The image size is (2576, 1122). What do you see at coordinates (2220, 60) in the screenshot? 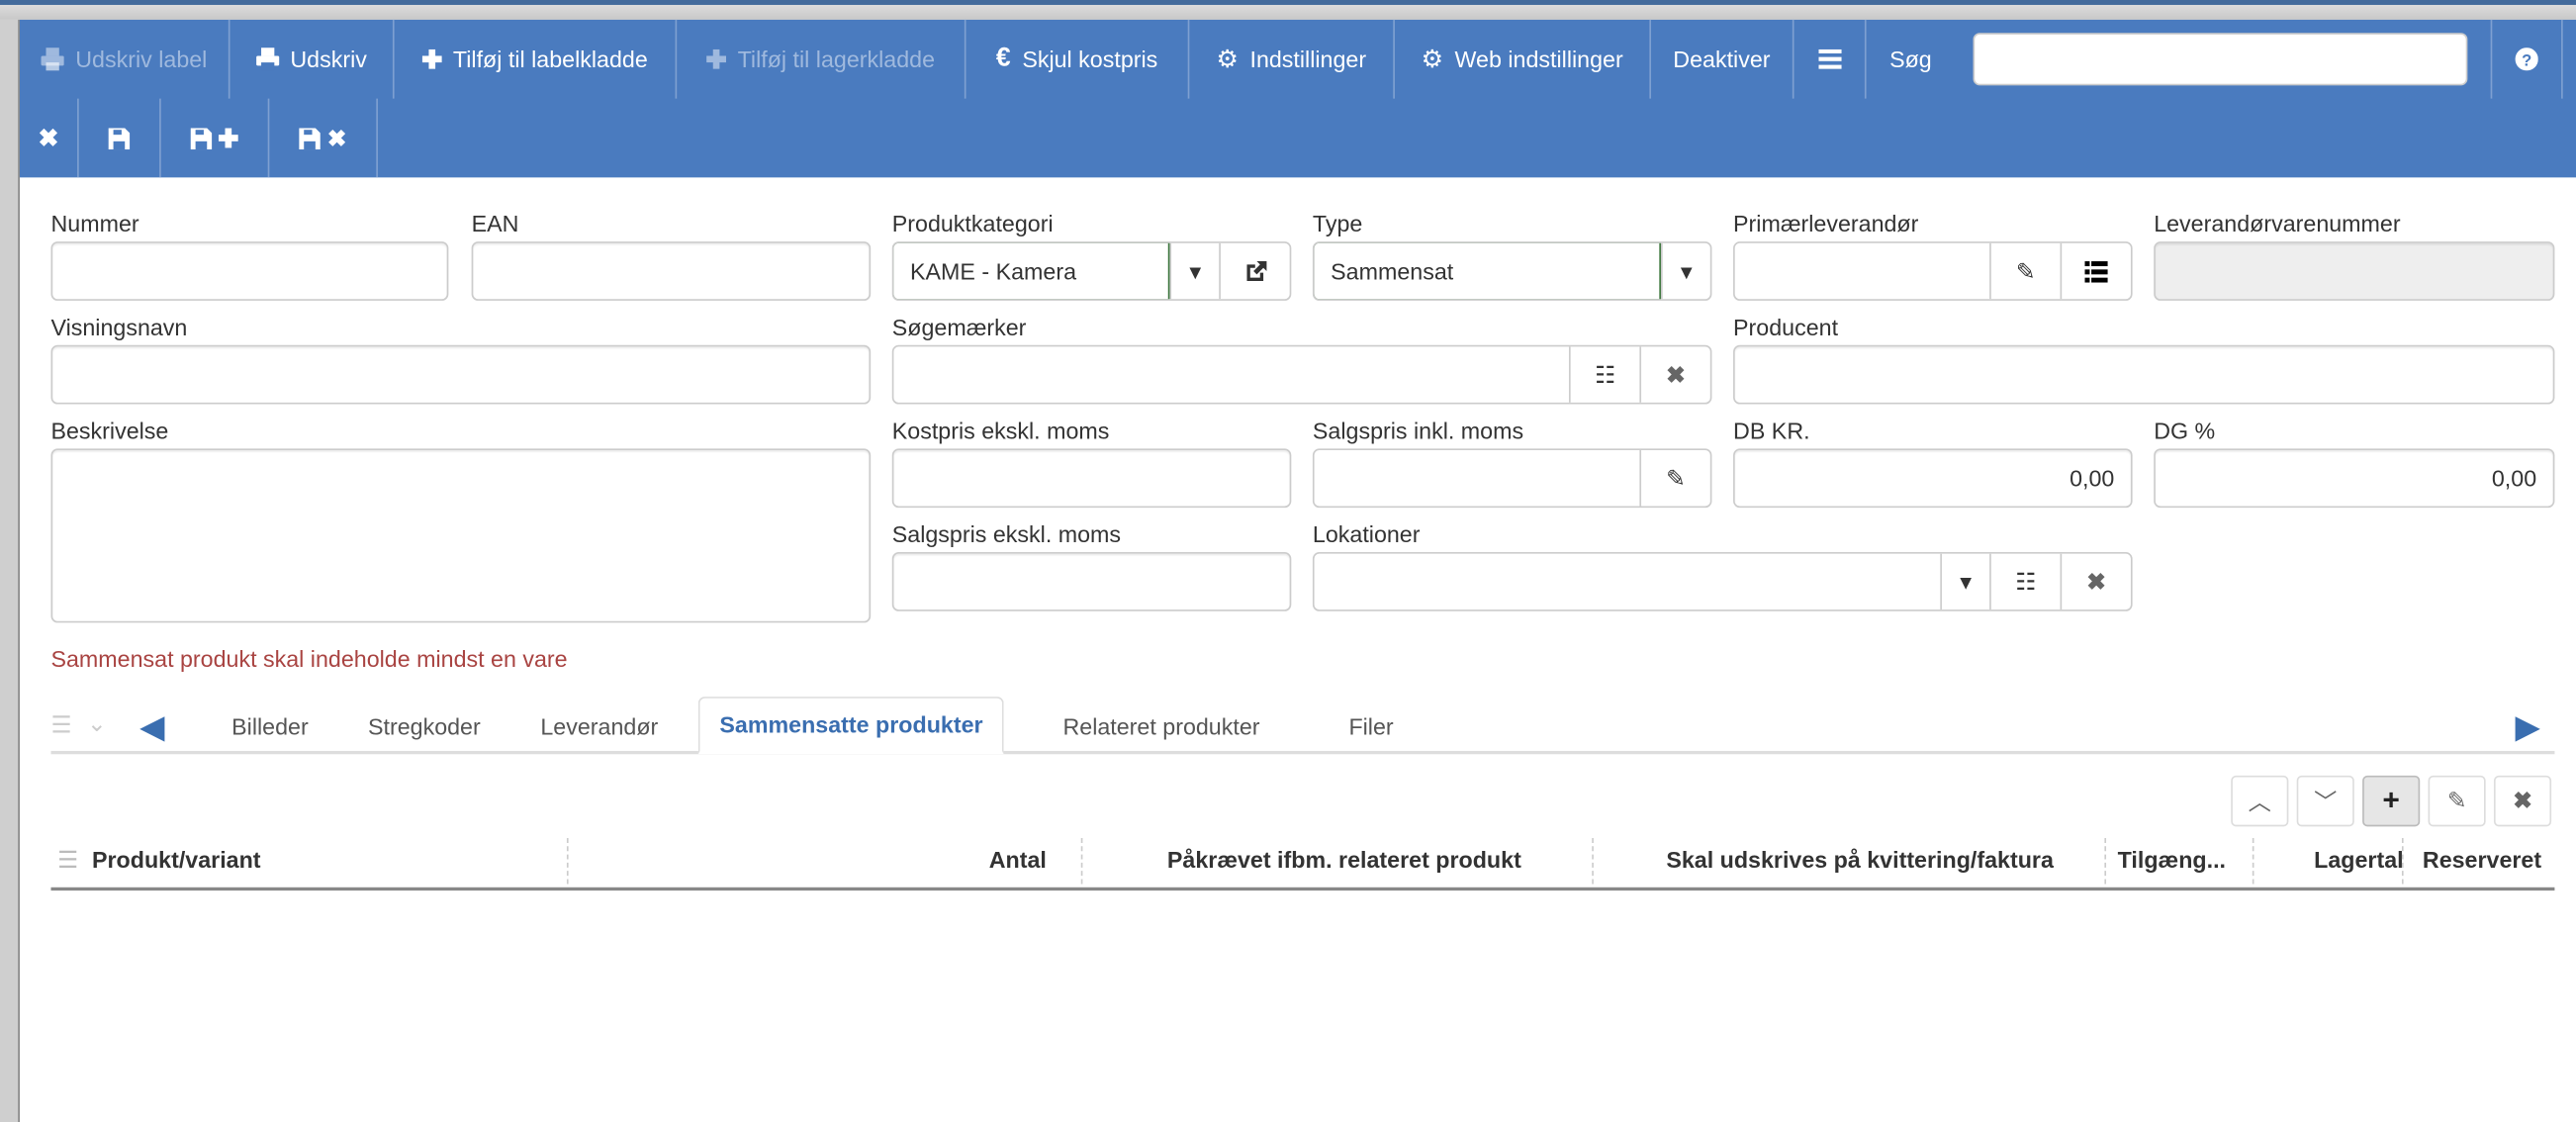
I see `search-input` at bounding box center [2220, 60].